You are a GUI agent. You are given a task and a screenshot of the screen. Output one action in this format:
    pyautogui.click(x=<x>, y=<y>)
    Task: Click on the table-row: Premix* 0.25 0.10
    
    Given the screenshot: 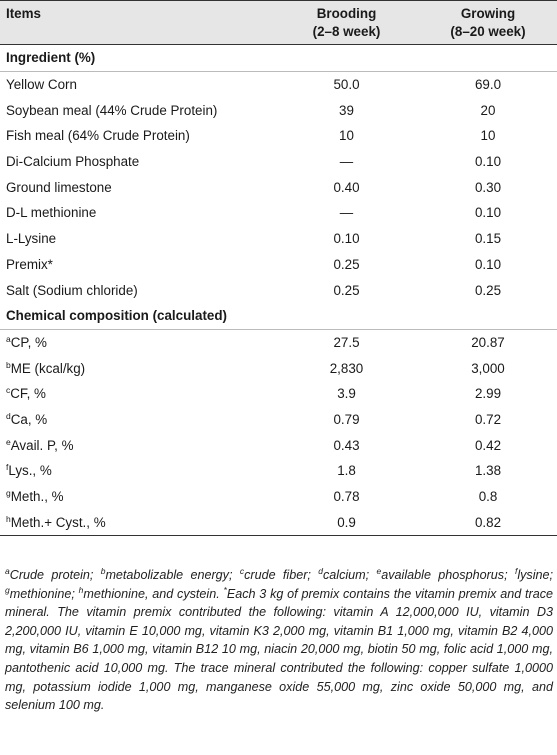 What is the action you would take?
    pyautogui.click(x=278, y=265)
    